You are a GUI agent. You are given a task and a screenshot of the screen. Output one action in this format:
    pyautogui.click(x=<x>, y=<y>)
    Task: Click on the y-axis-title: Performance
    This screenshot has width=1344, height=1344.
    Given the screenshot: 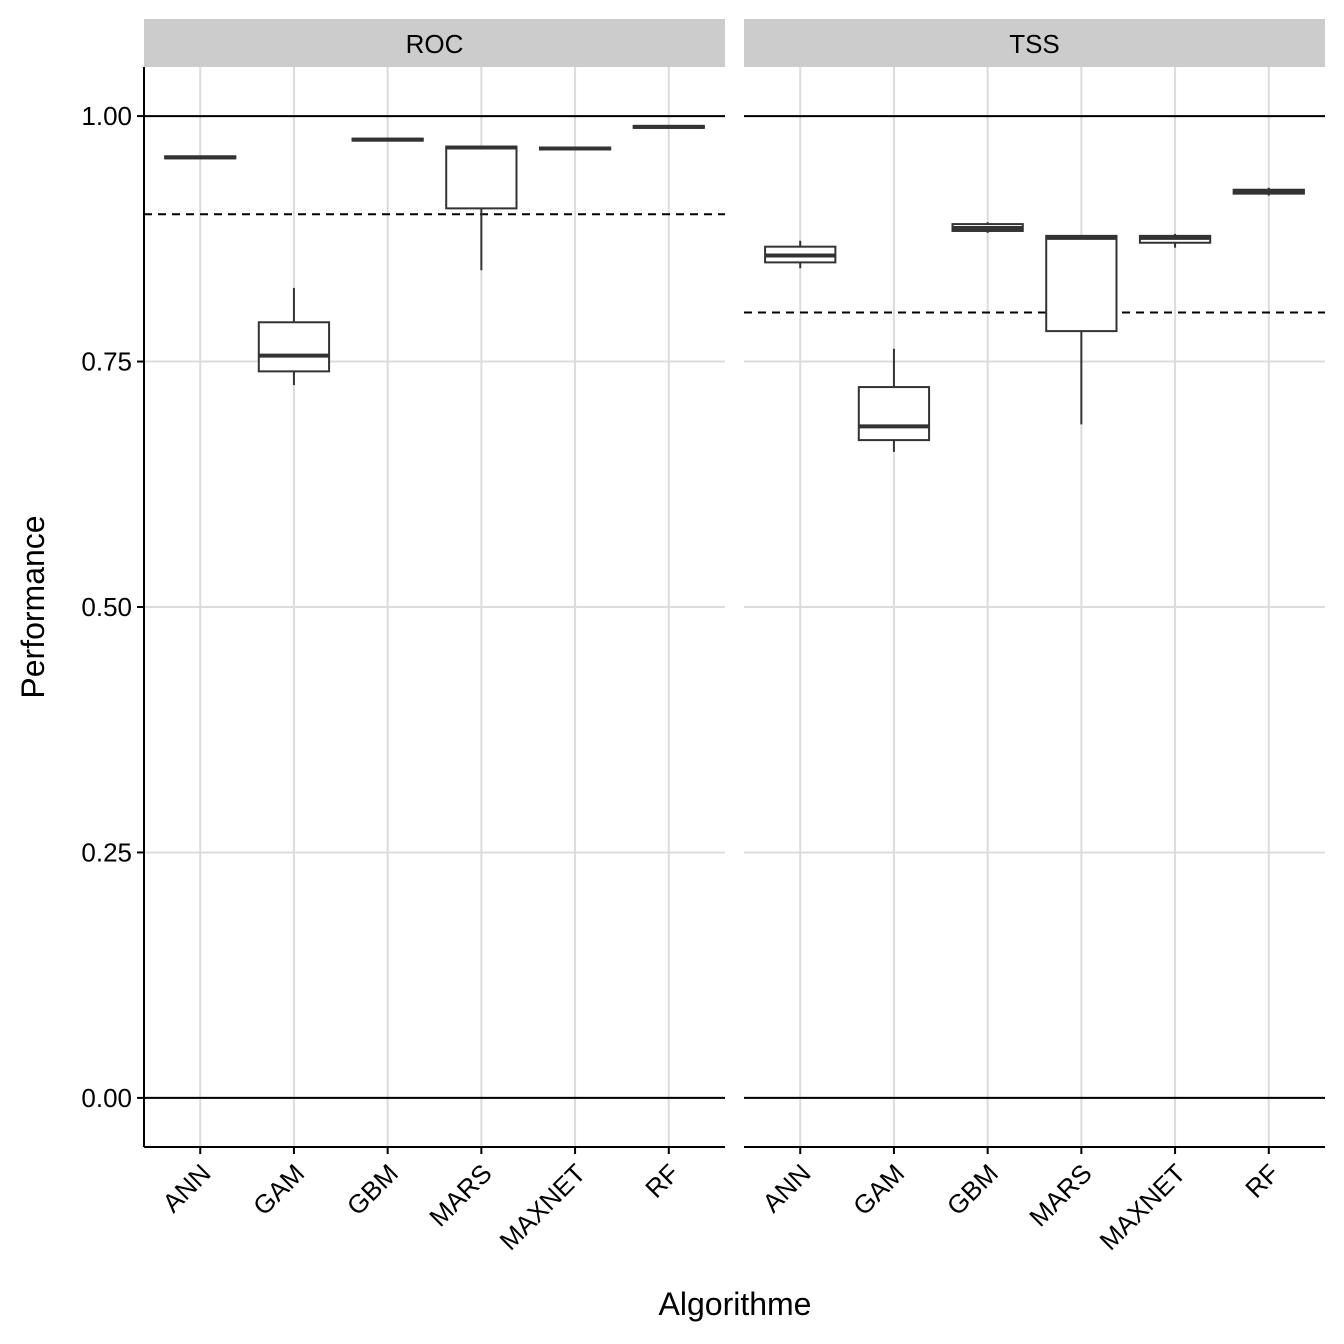 What is the action you would take?
    pyautogui.click(x=33, y=606)
    